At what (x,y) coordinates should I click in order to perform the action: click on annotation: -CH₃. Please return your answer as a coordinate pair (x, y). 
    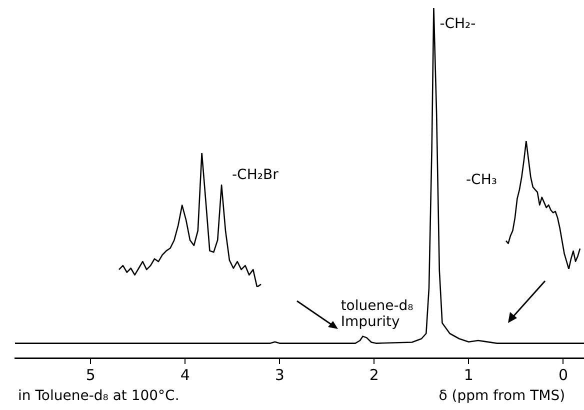
    Looking at the image, I should click on (481, 180).